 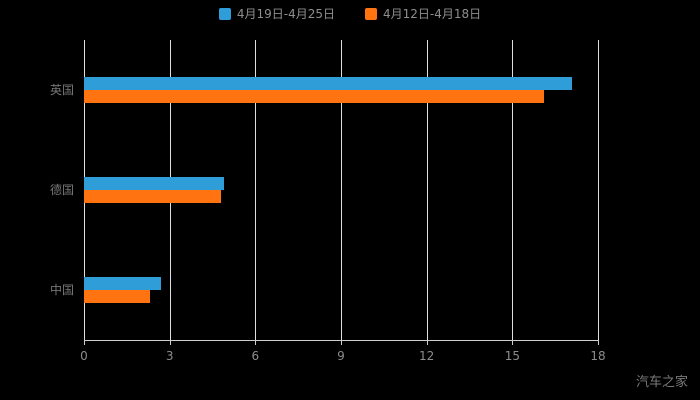 What do you see at coordinates (224, 14) in the screenshot?
I see `legend-swatch-blue` at bounding box center [224, 14].